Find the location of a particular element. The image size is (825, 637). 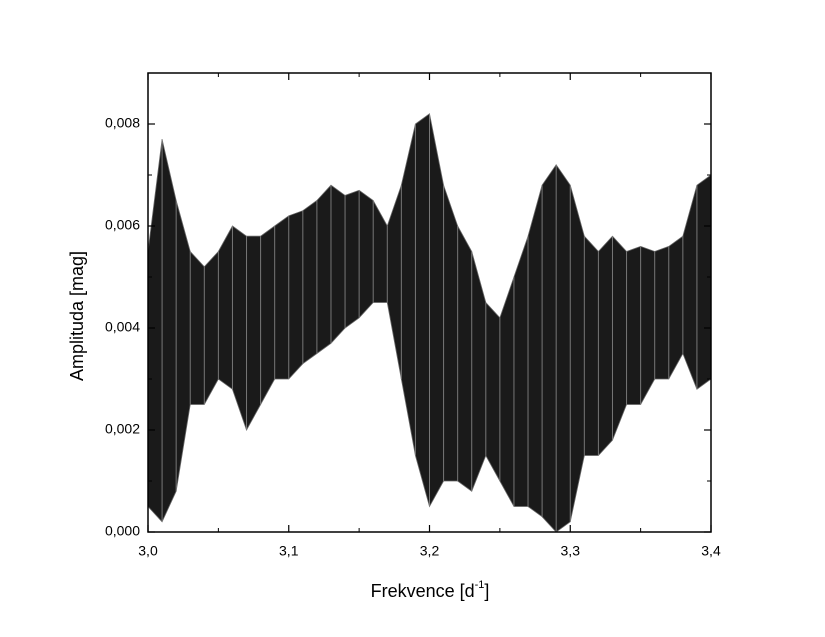

y-tick-label: 0,006 is located at coordinates (122, 225).